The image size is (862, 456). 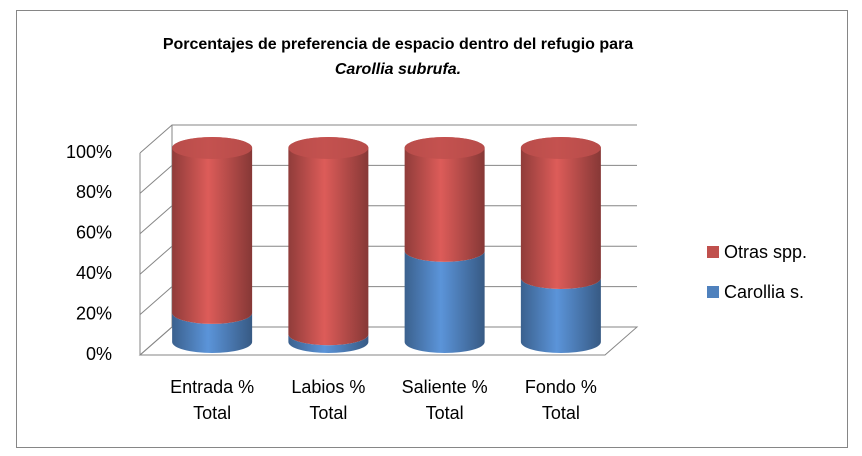 What do you see at coordinates (212, 400) in the screenshot?
I see `x-tick-label: Entrada % Total` at bounding box center [212, 400].